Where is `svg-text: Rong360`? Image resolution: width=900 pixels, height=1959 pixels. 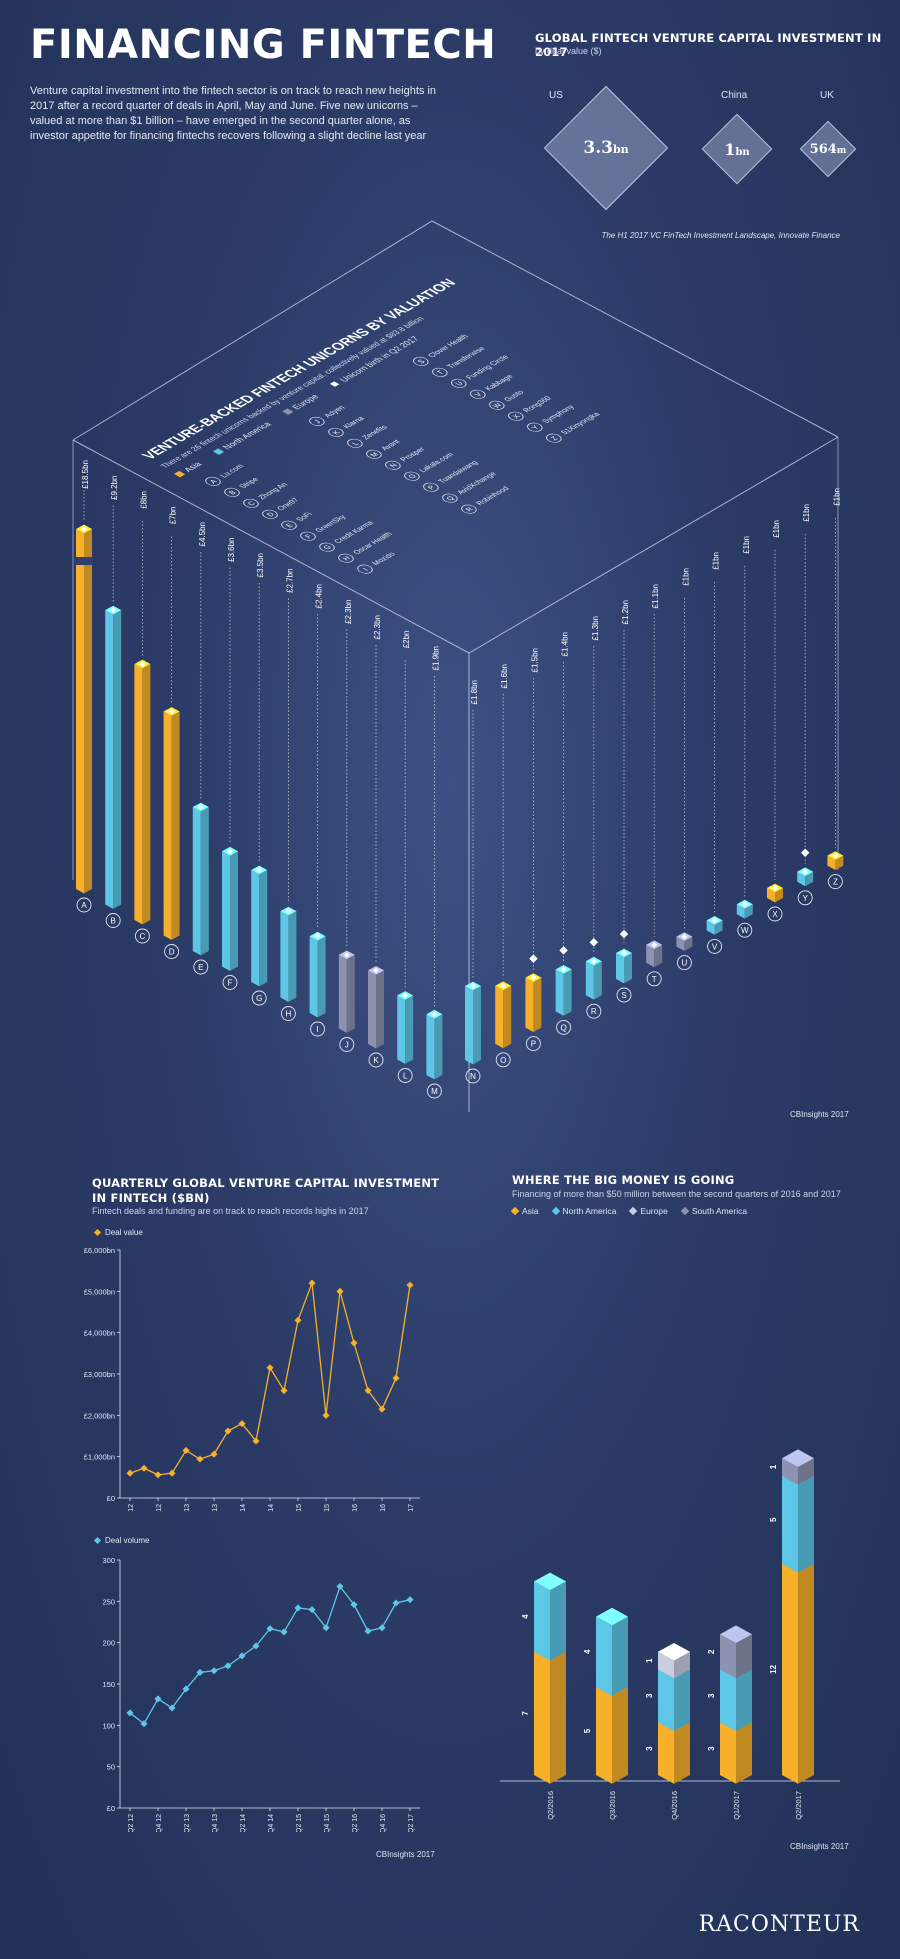 svg-text: Rong360 is located at coordinates (537, 404).